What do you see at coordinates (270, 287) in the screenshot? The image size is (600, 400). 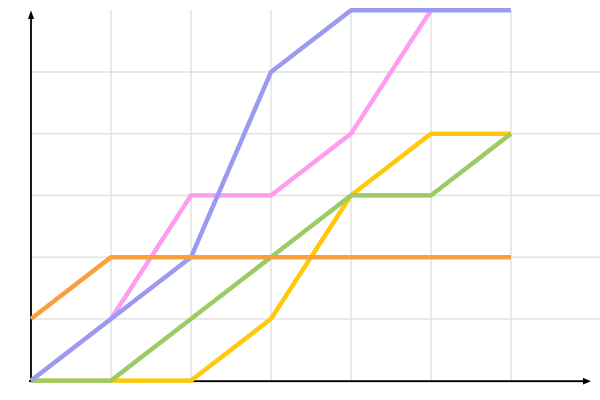 I see `series-line-orange` at bounding box center [270, 287].